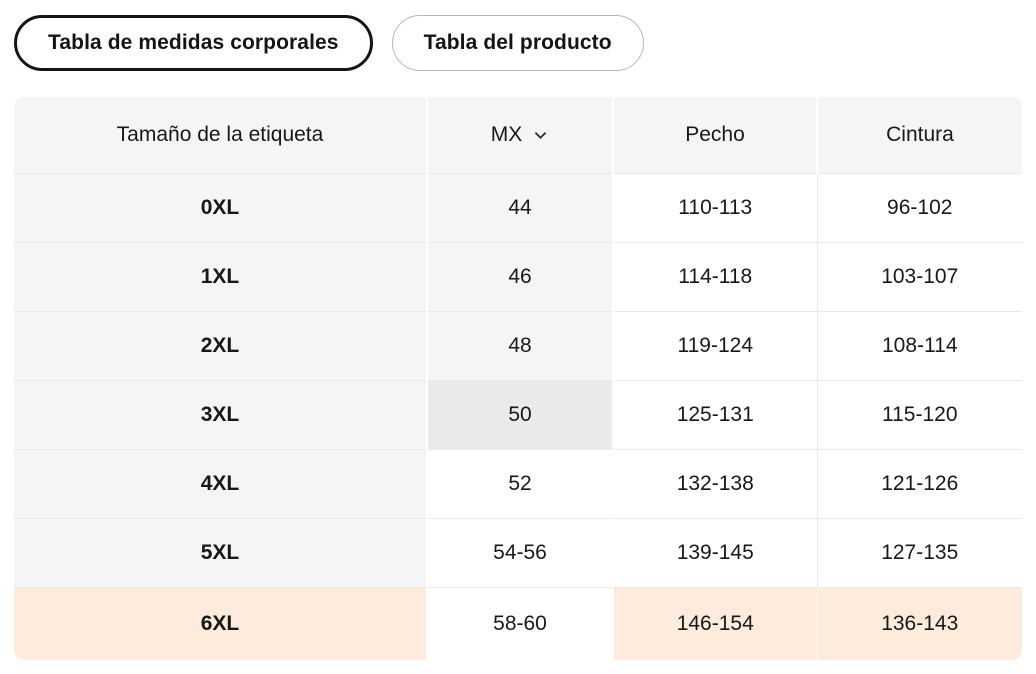 The image size is (1036, 674). What do you see at coordinates (919, 345) in the screenshot?
I see `waist-cell: 108-114` at bounding box center [919, 345].